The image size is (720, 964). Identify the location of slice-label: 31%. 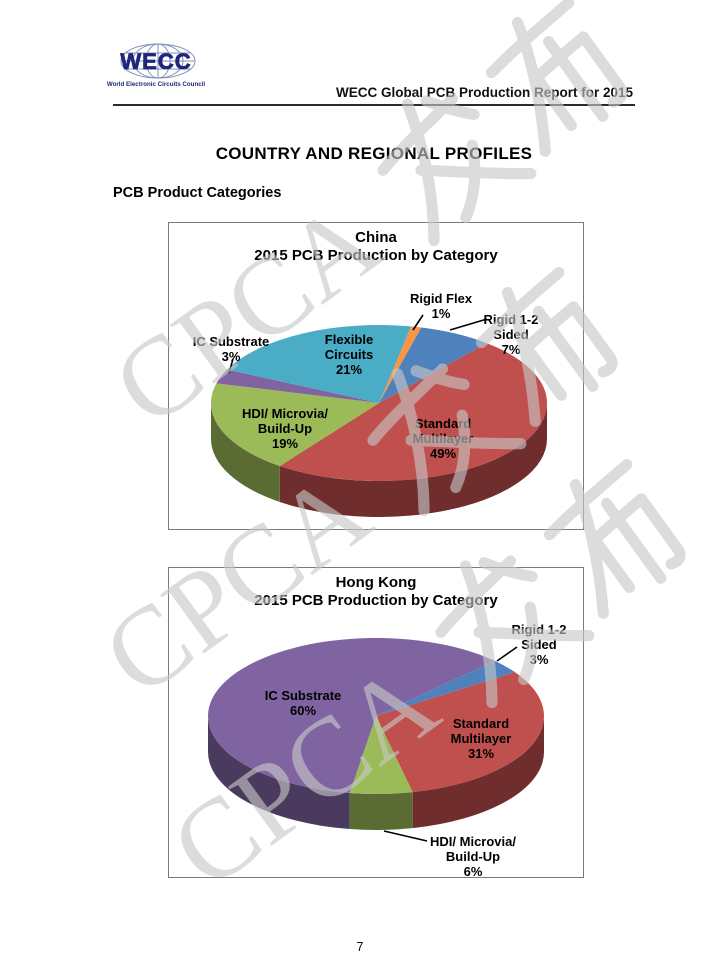
(481, 753).